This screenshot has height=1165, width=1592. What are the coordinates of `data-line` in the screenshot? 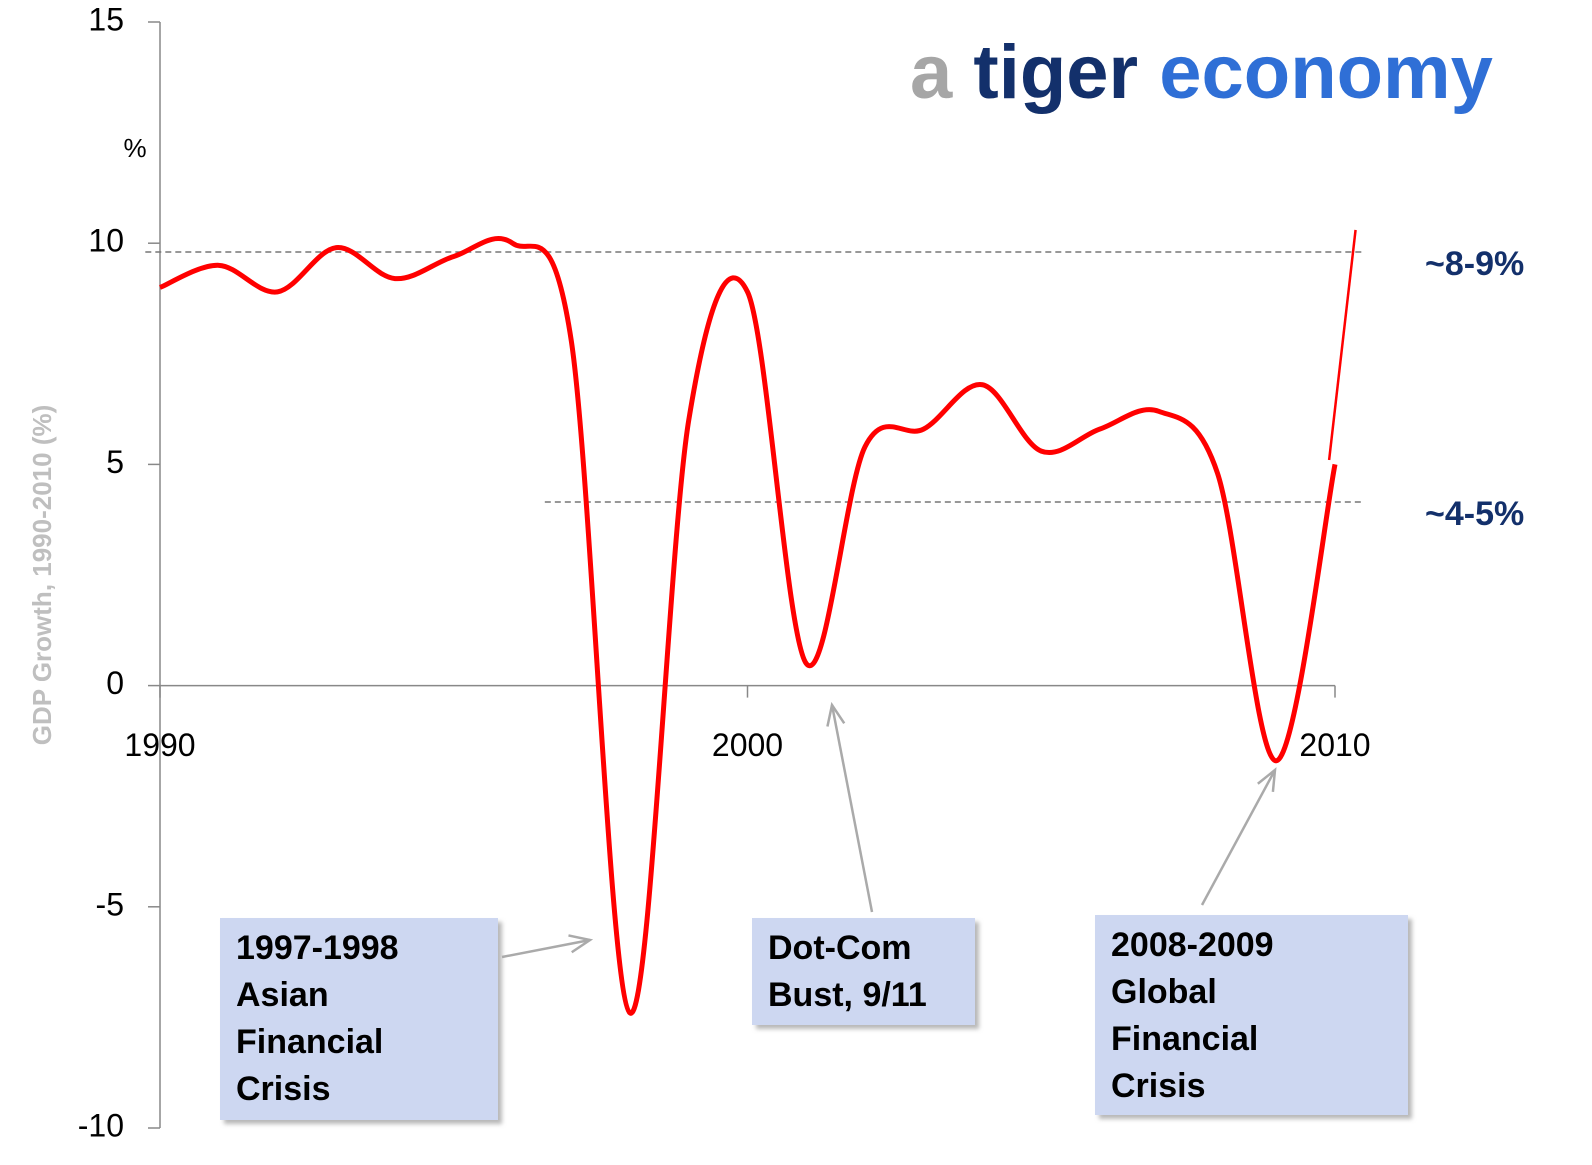 It's located at (1342, 345).